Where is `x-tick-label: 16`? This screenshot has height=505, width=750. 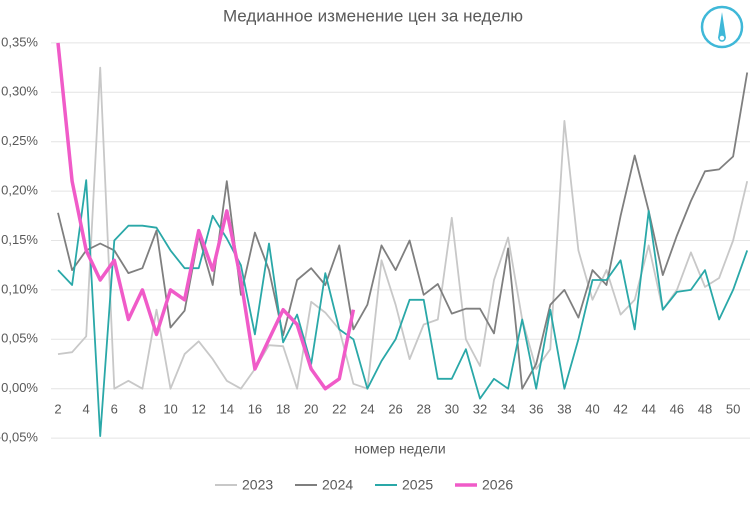
x-tick-label: 16 is located at coordinates (255, 408).